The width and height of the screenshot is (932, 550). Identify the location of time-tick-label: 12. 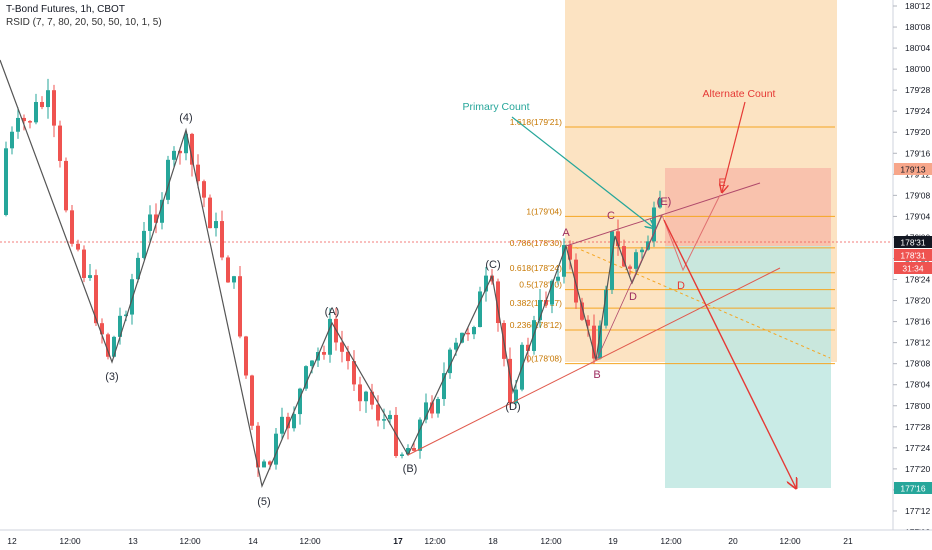
(12, 541).